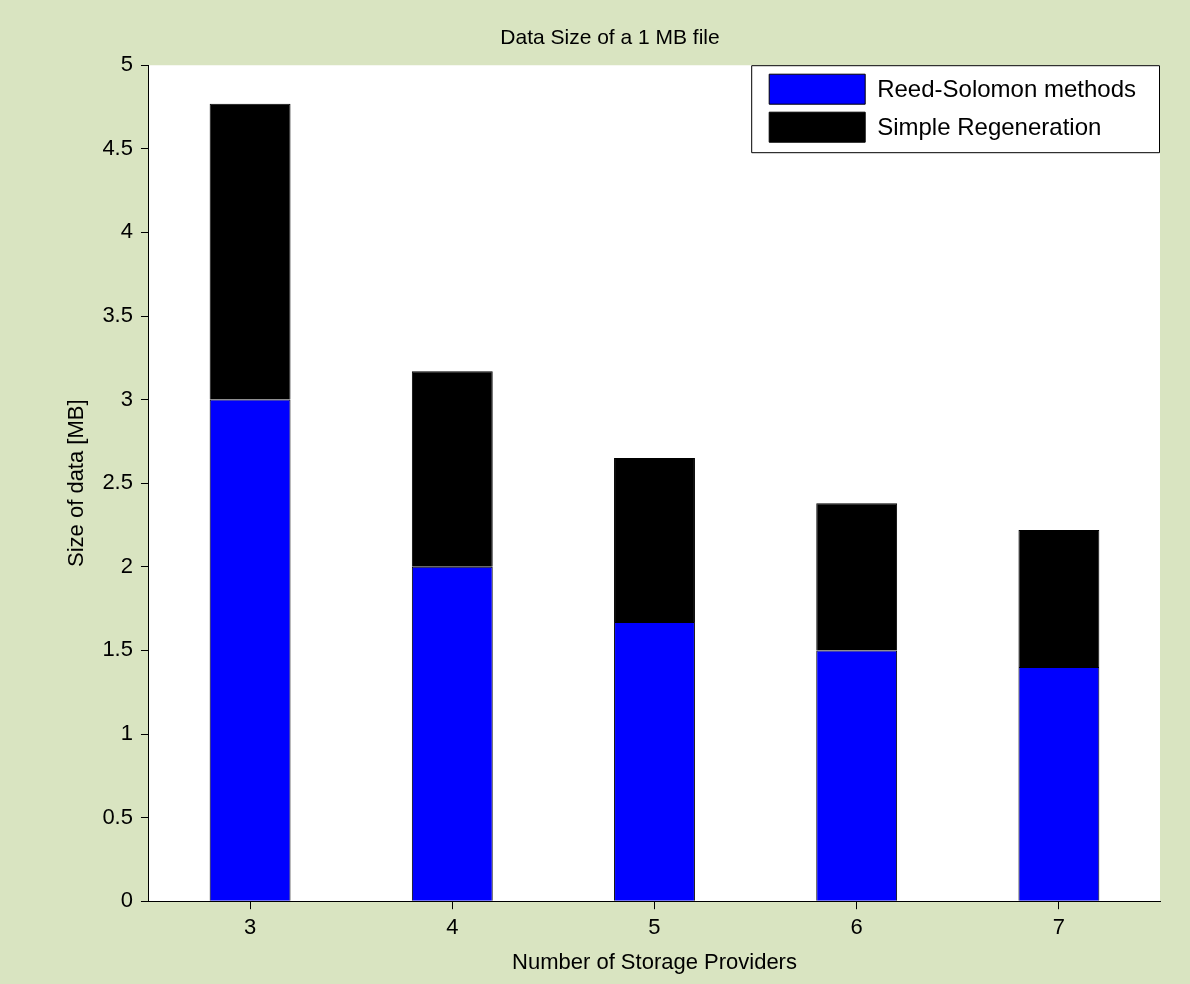  I want to click on y-tick-label: 4, so click(126, 231).